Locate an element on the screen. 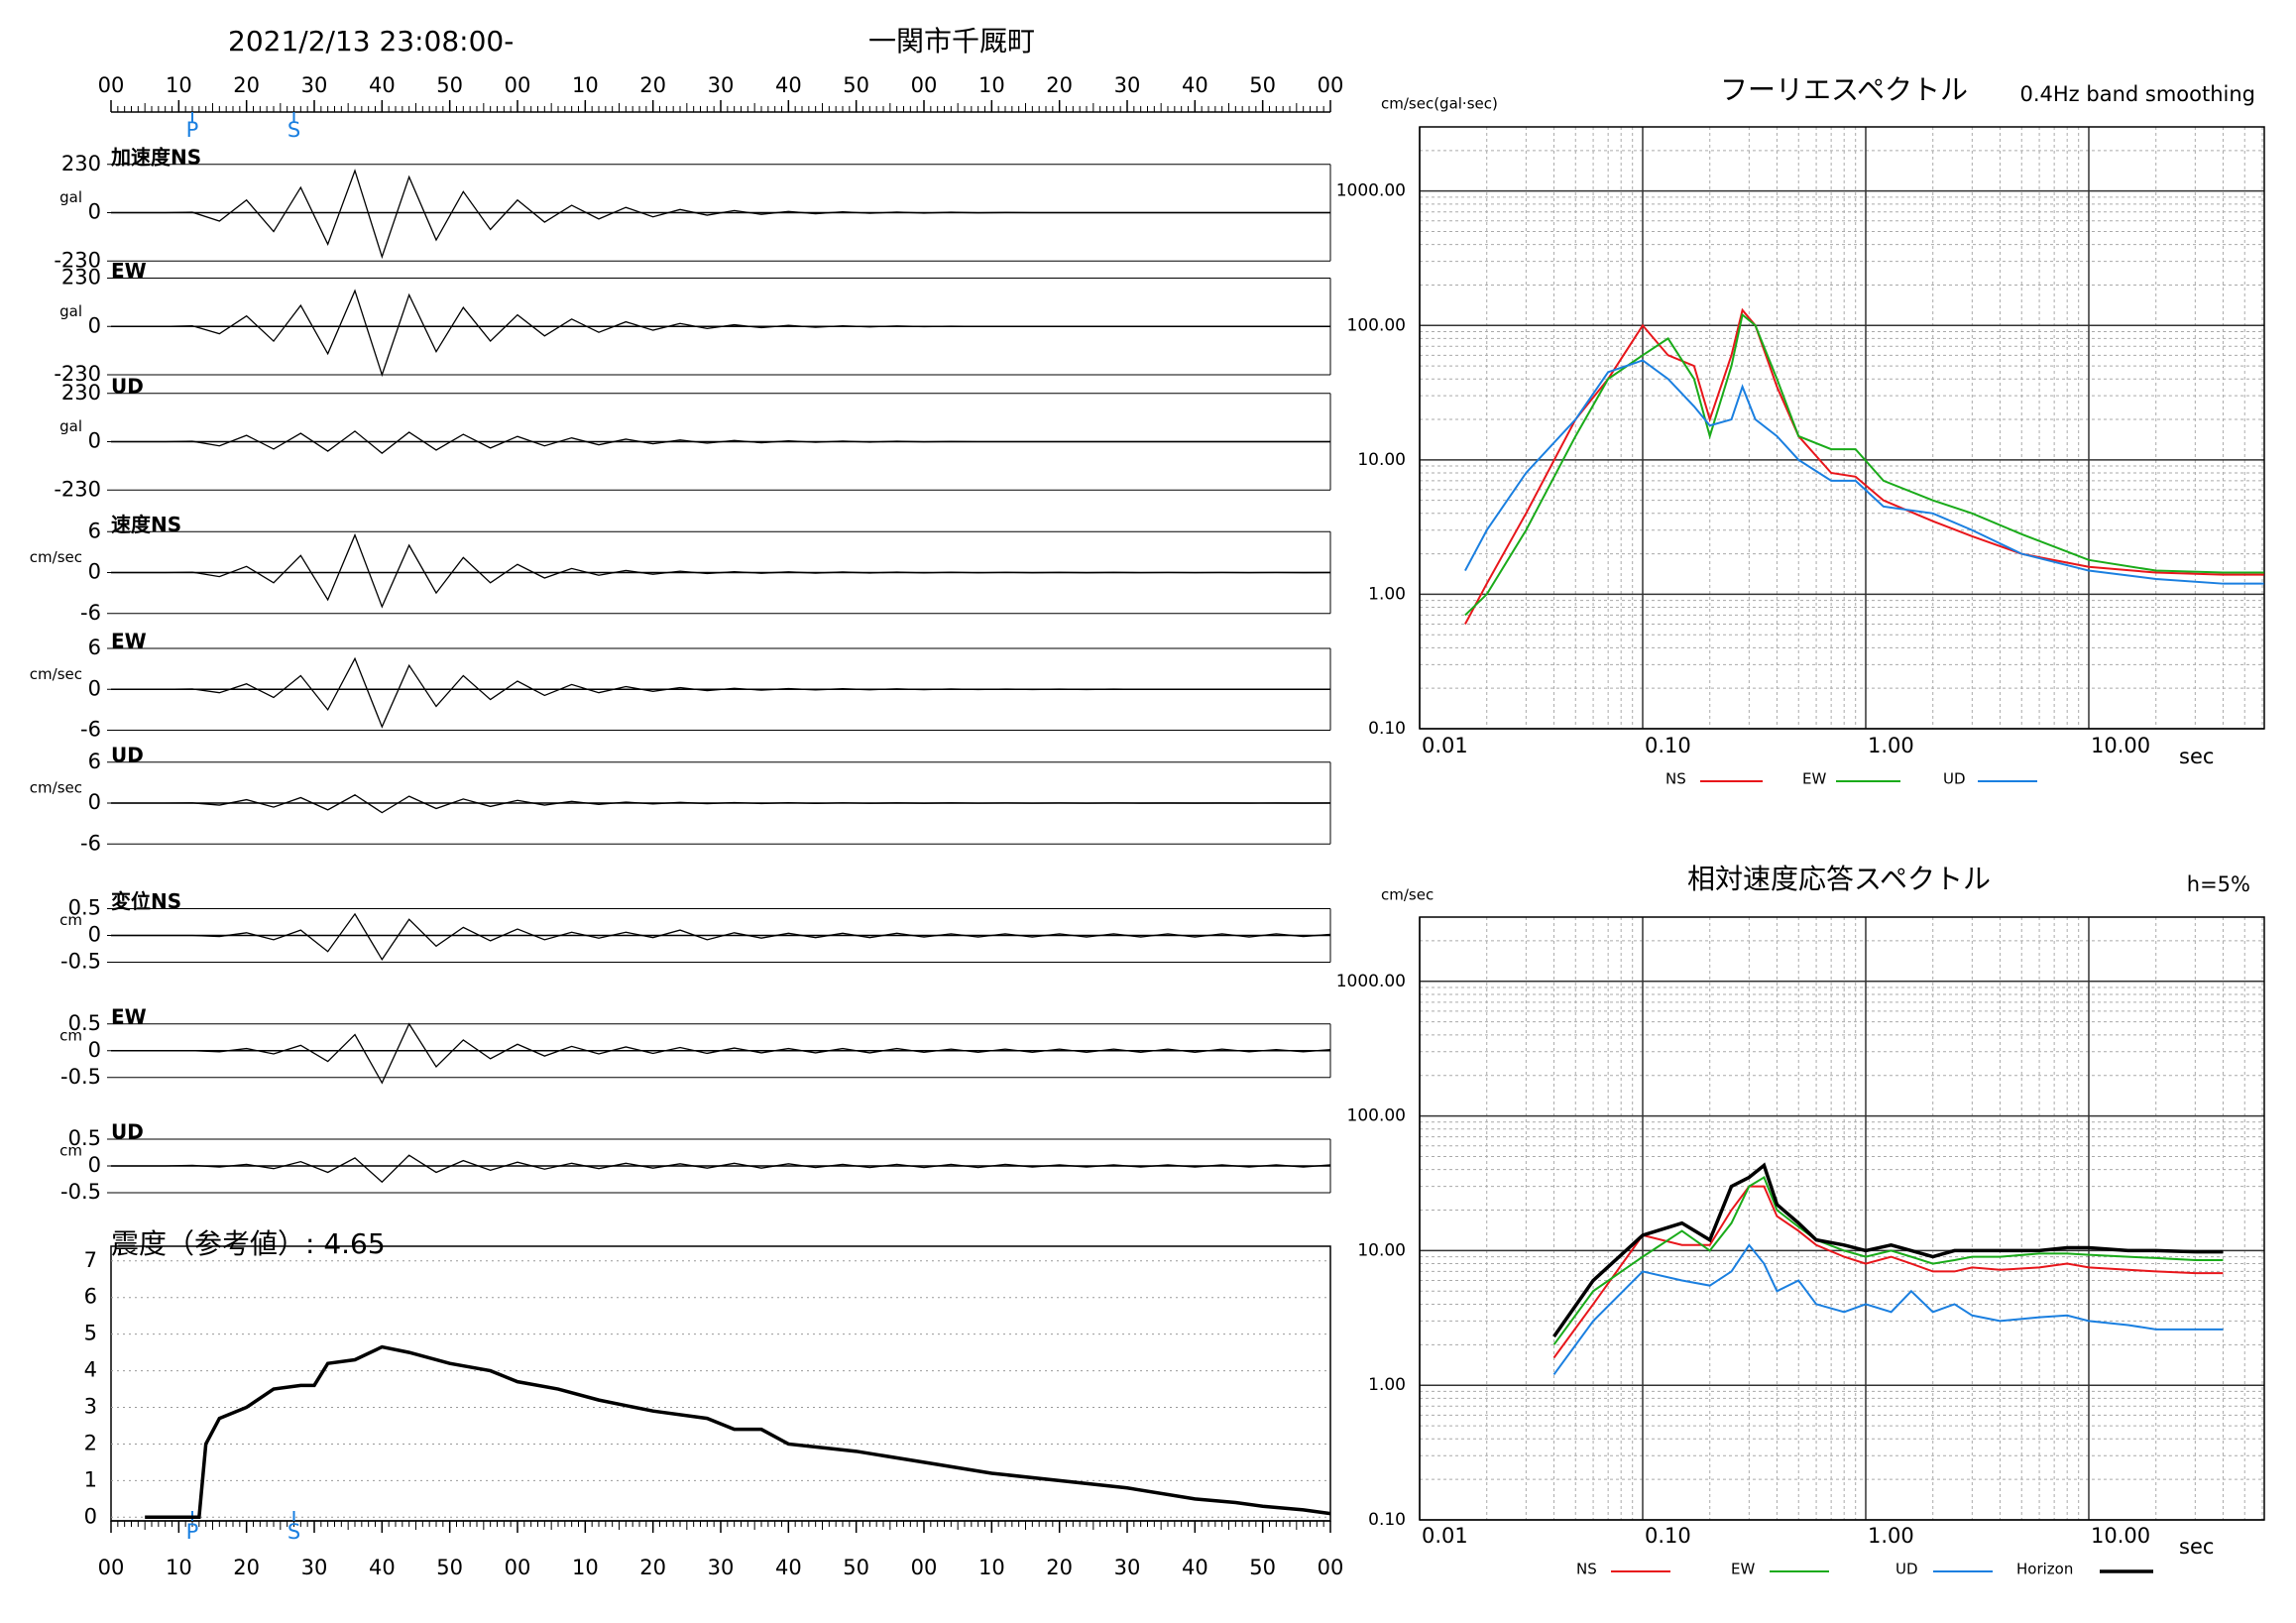 The image size is (2296, 1623). y-tick-label: 4 is located at coordinates (90, 1370).